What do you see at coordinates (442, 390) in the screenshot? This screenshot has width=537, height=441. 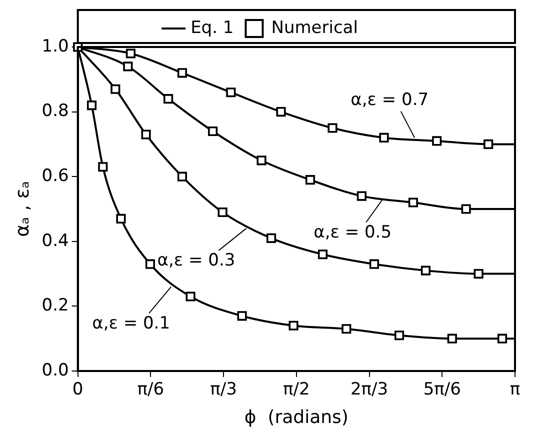 I see `x-tick-label: 5π/6` at bounding box center [442, 390].